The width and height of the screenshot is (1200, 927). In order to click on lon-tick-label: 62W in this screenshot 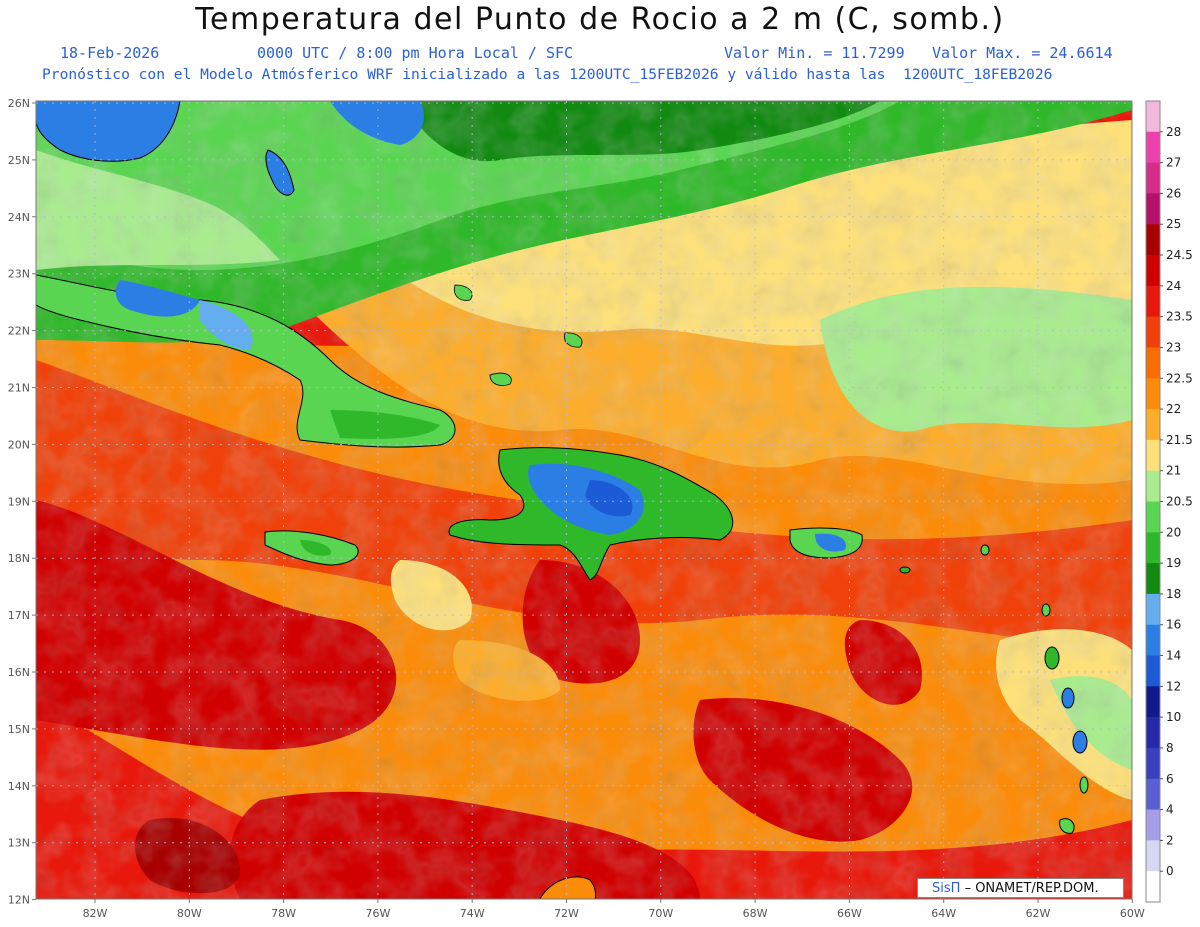, I will do `click(1038, 913)`.